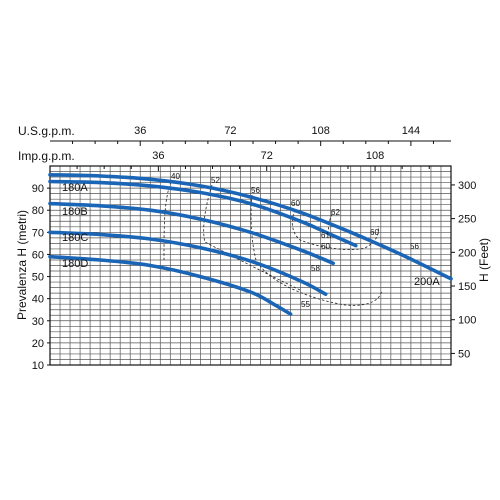  I want to click on efficiency-label-61: 61, so click(325, 235).